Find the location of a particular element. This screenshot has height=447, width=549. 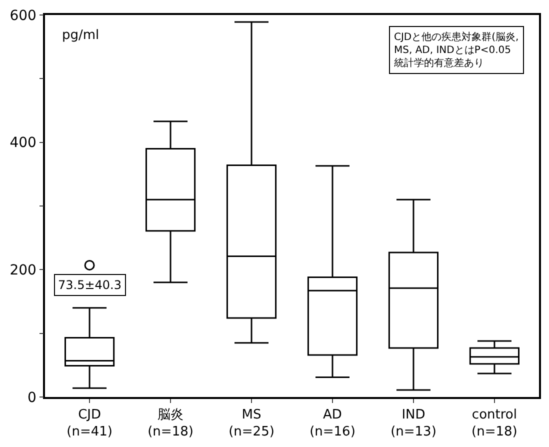

x-tick-label: MS (n=25) is located at coordinates (251, 423).